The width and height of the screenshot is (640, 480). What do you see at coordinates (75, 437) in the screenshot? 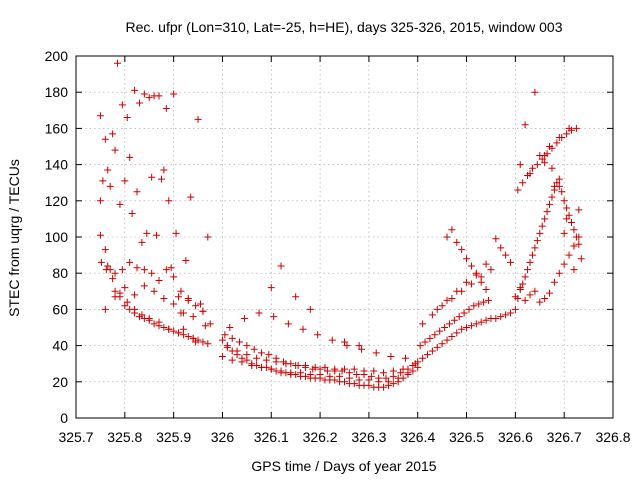
I see `x-tick-label: 325.7` at bounding box center [75, 437].